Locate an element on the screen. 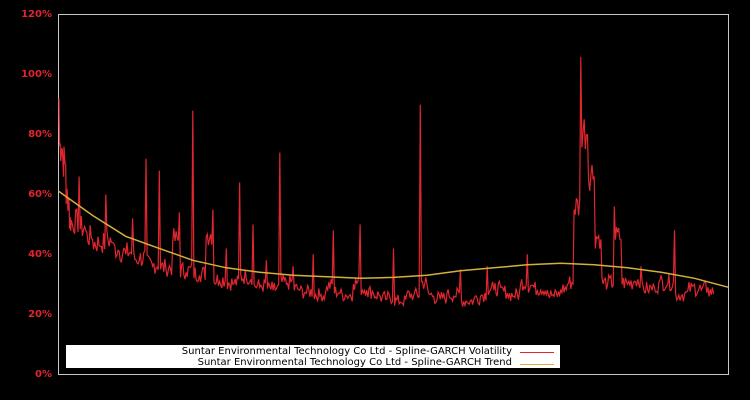 This screenshot has height=400, width=750. legend-swatch-volatility is located at coordinates (537, 352).